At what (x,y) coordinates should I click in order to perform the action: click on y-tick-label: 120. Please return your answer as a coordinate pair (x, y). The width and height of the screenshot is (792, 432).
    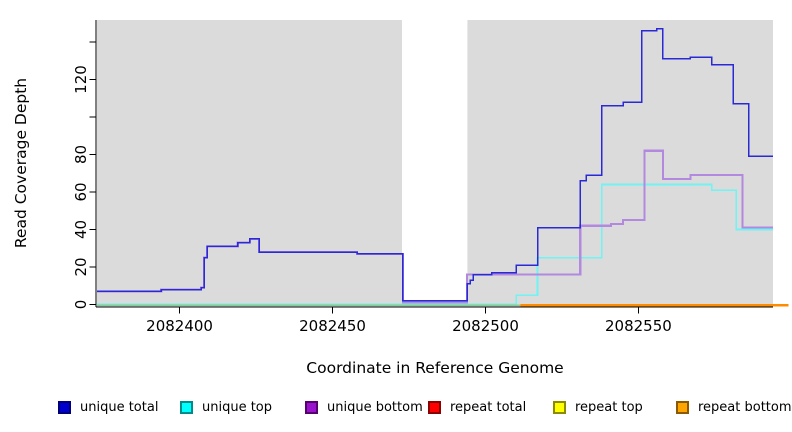
    Looking at the image, I should click on (81, 79).